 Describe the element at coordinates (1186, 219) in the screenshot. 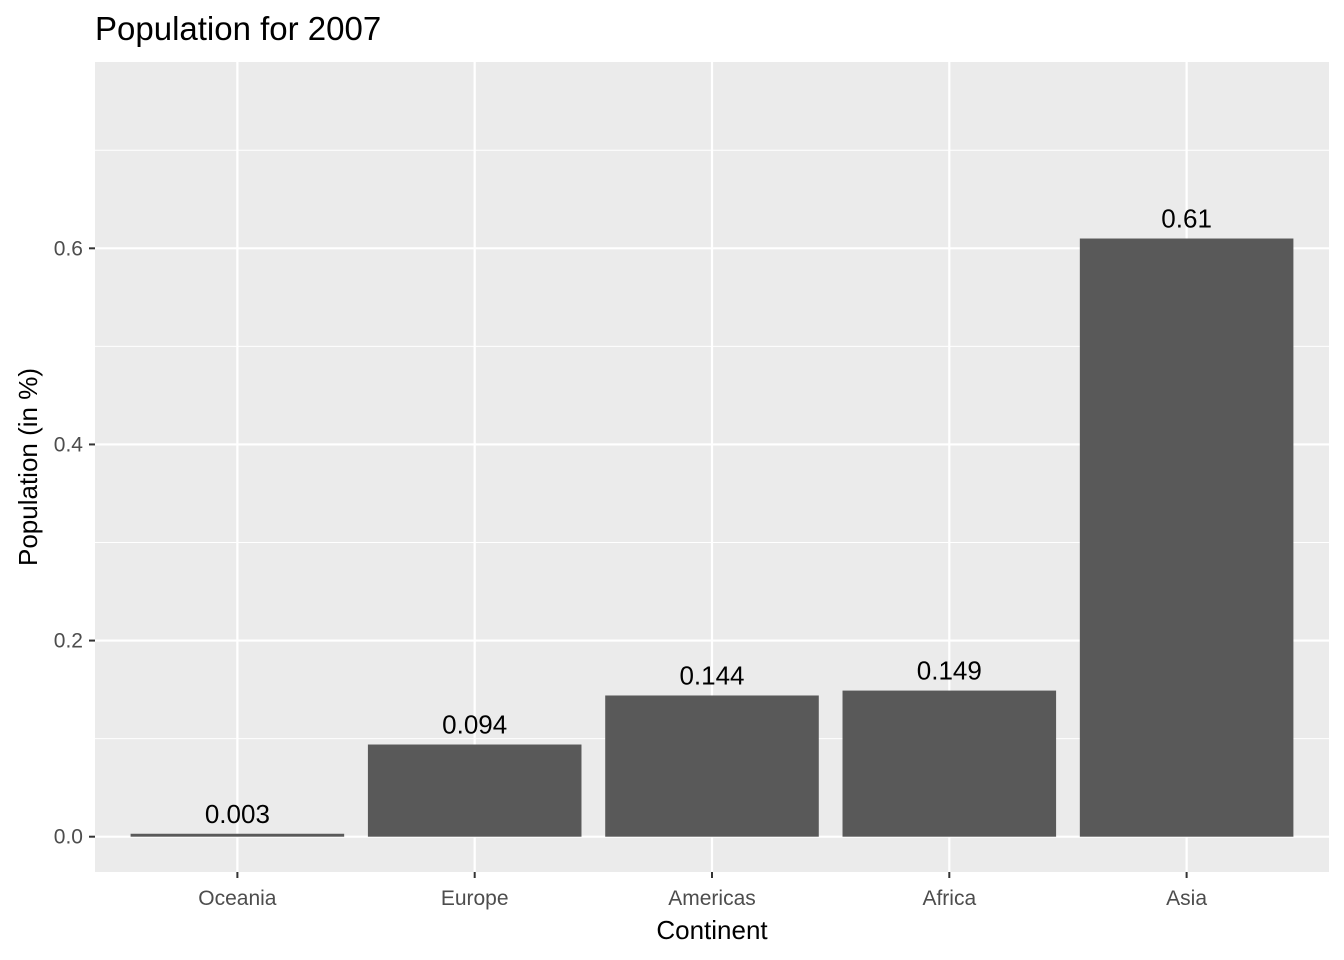

I see `data-label: 0.61` at that location.